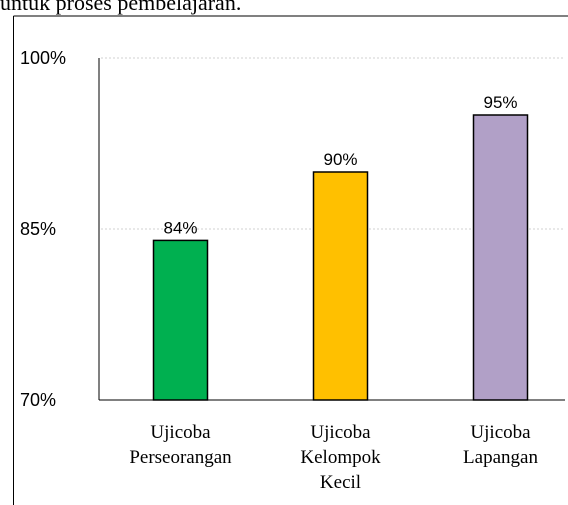 Image resolution: width=568 pixels, height=505 pixels. What do you see at coordinates (340, 159) in the screenshot?
I see `value-label: 90%` at bounding box center [340, 159].